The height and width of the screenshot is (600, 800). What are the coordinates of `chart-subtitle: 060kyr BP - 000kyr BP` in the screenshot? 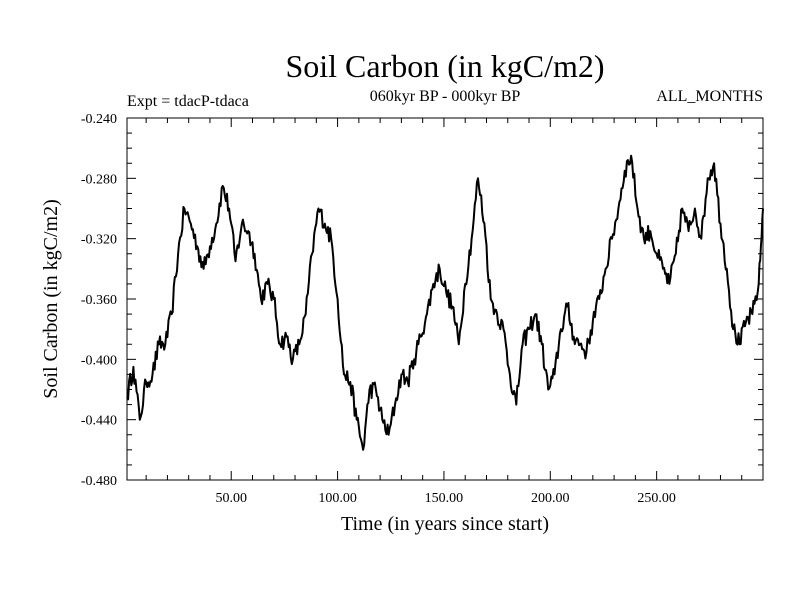 It's located at (445, 96).